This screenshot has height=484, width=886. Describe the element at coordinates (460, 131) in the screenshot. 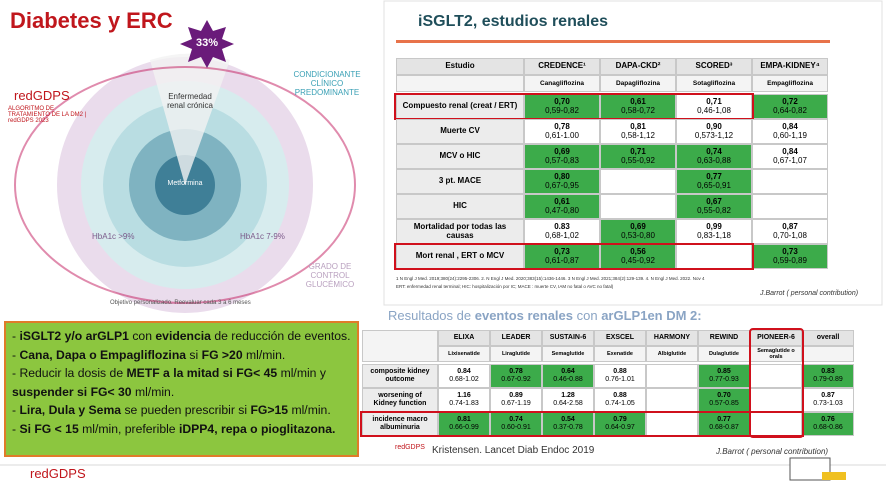

I see `row-label: Muerte CV` at that location.